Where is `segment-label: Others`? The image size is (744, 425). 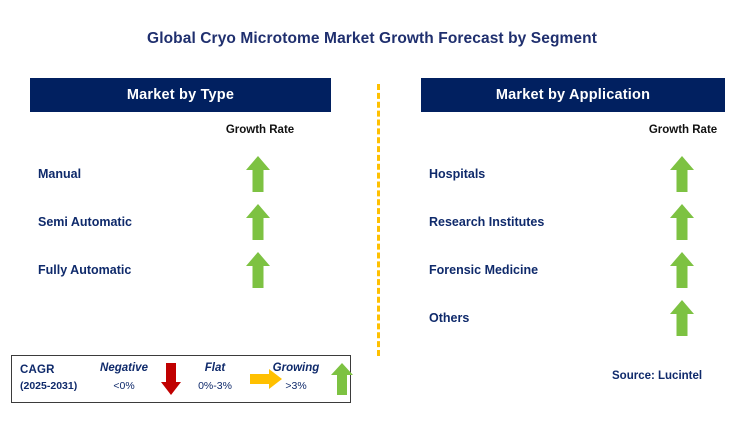
segment-label: Others is located at coordinates (449, 318).